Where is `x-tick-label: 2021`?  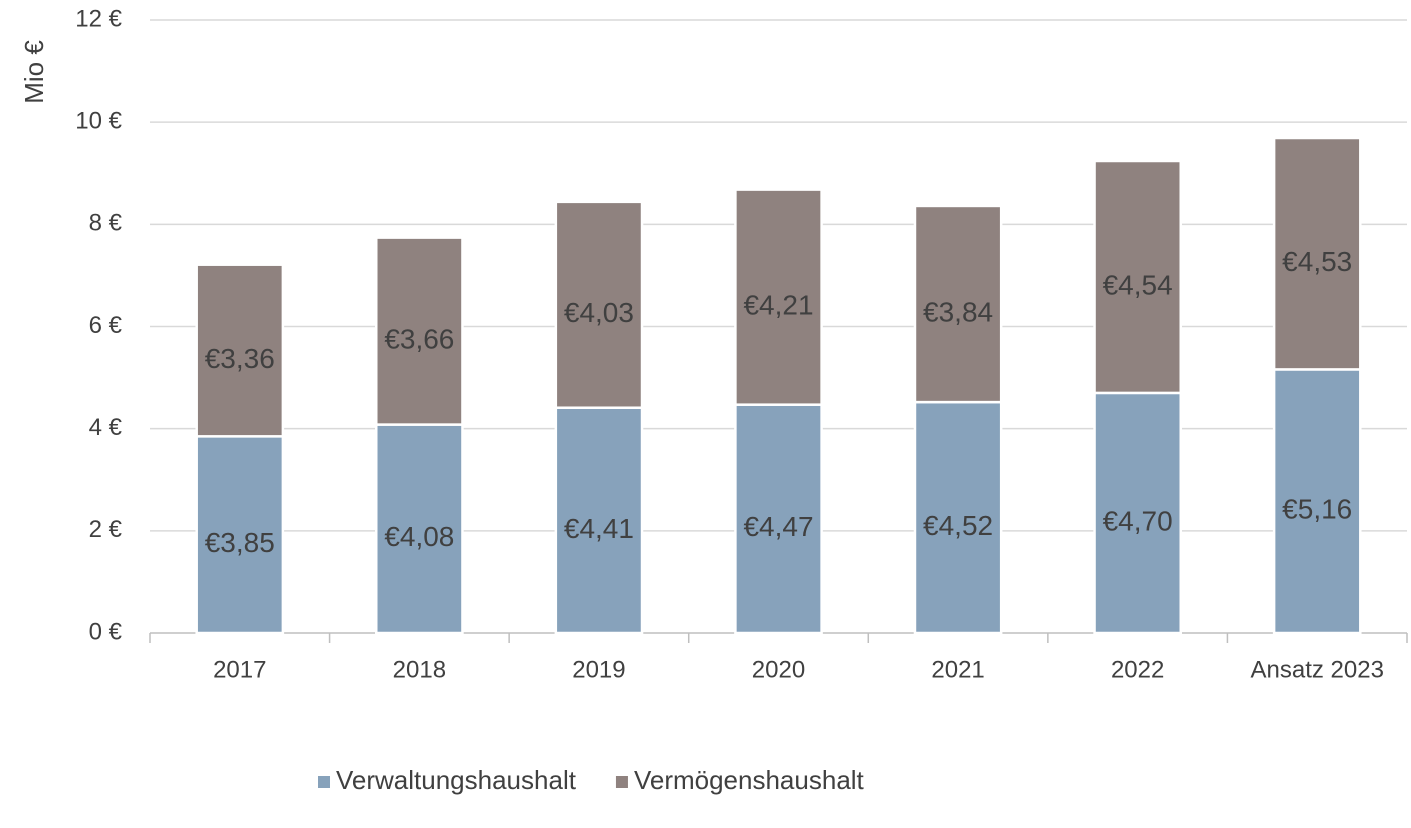
x-tick-label: 2021 is located at coordinates (957, 669).